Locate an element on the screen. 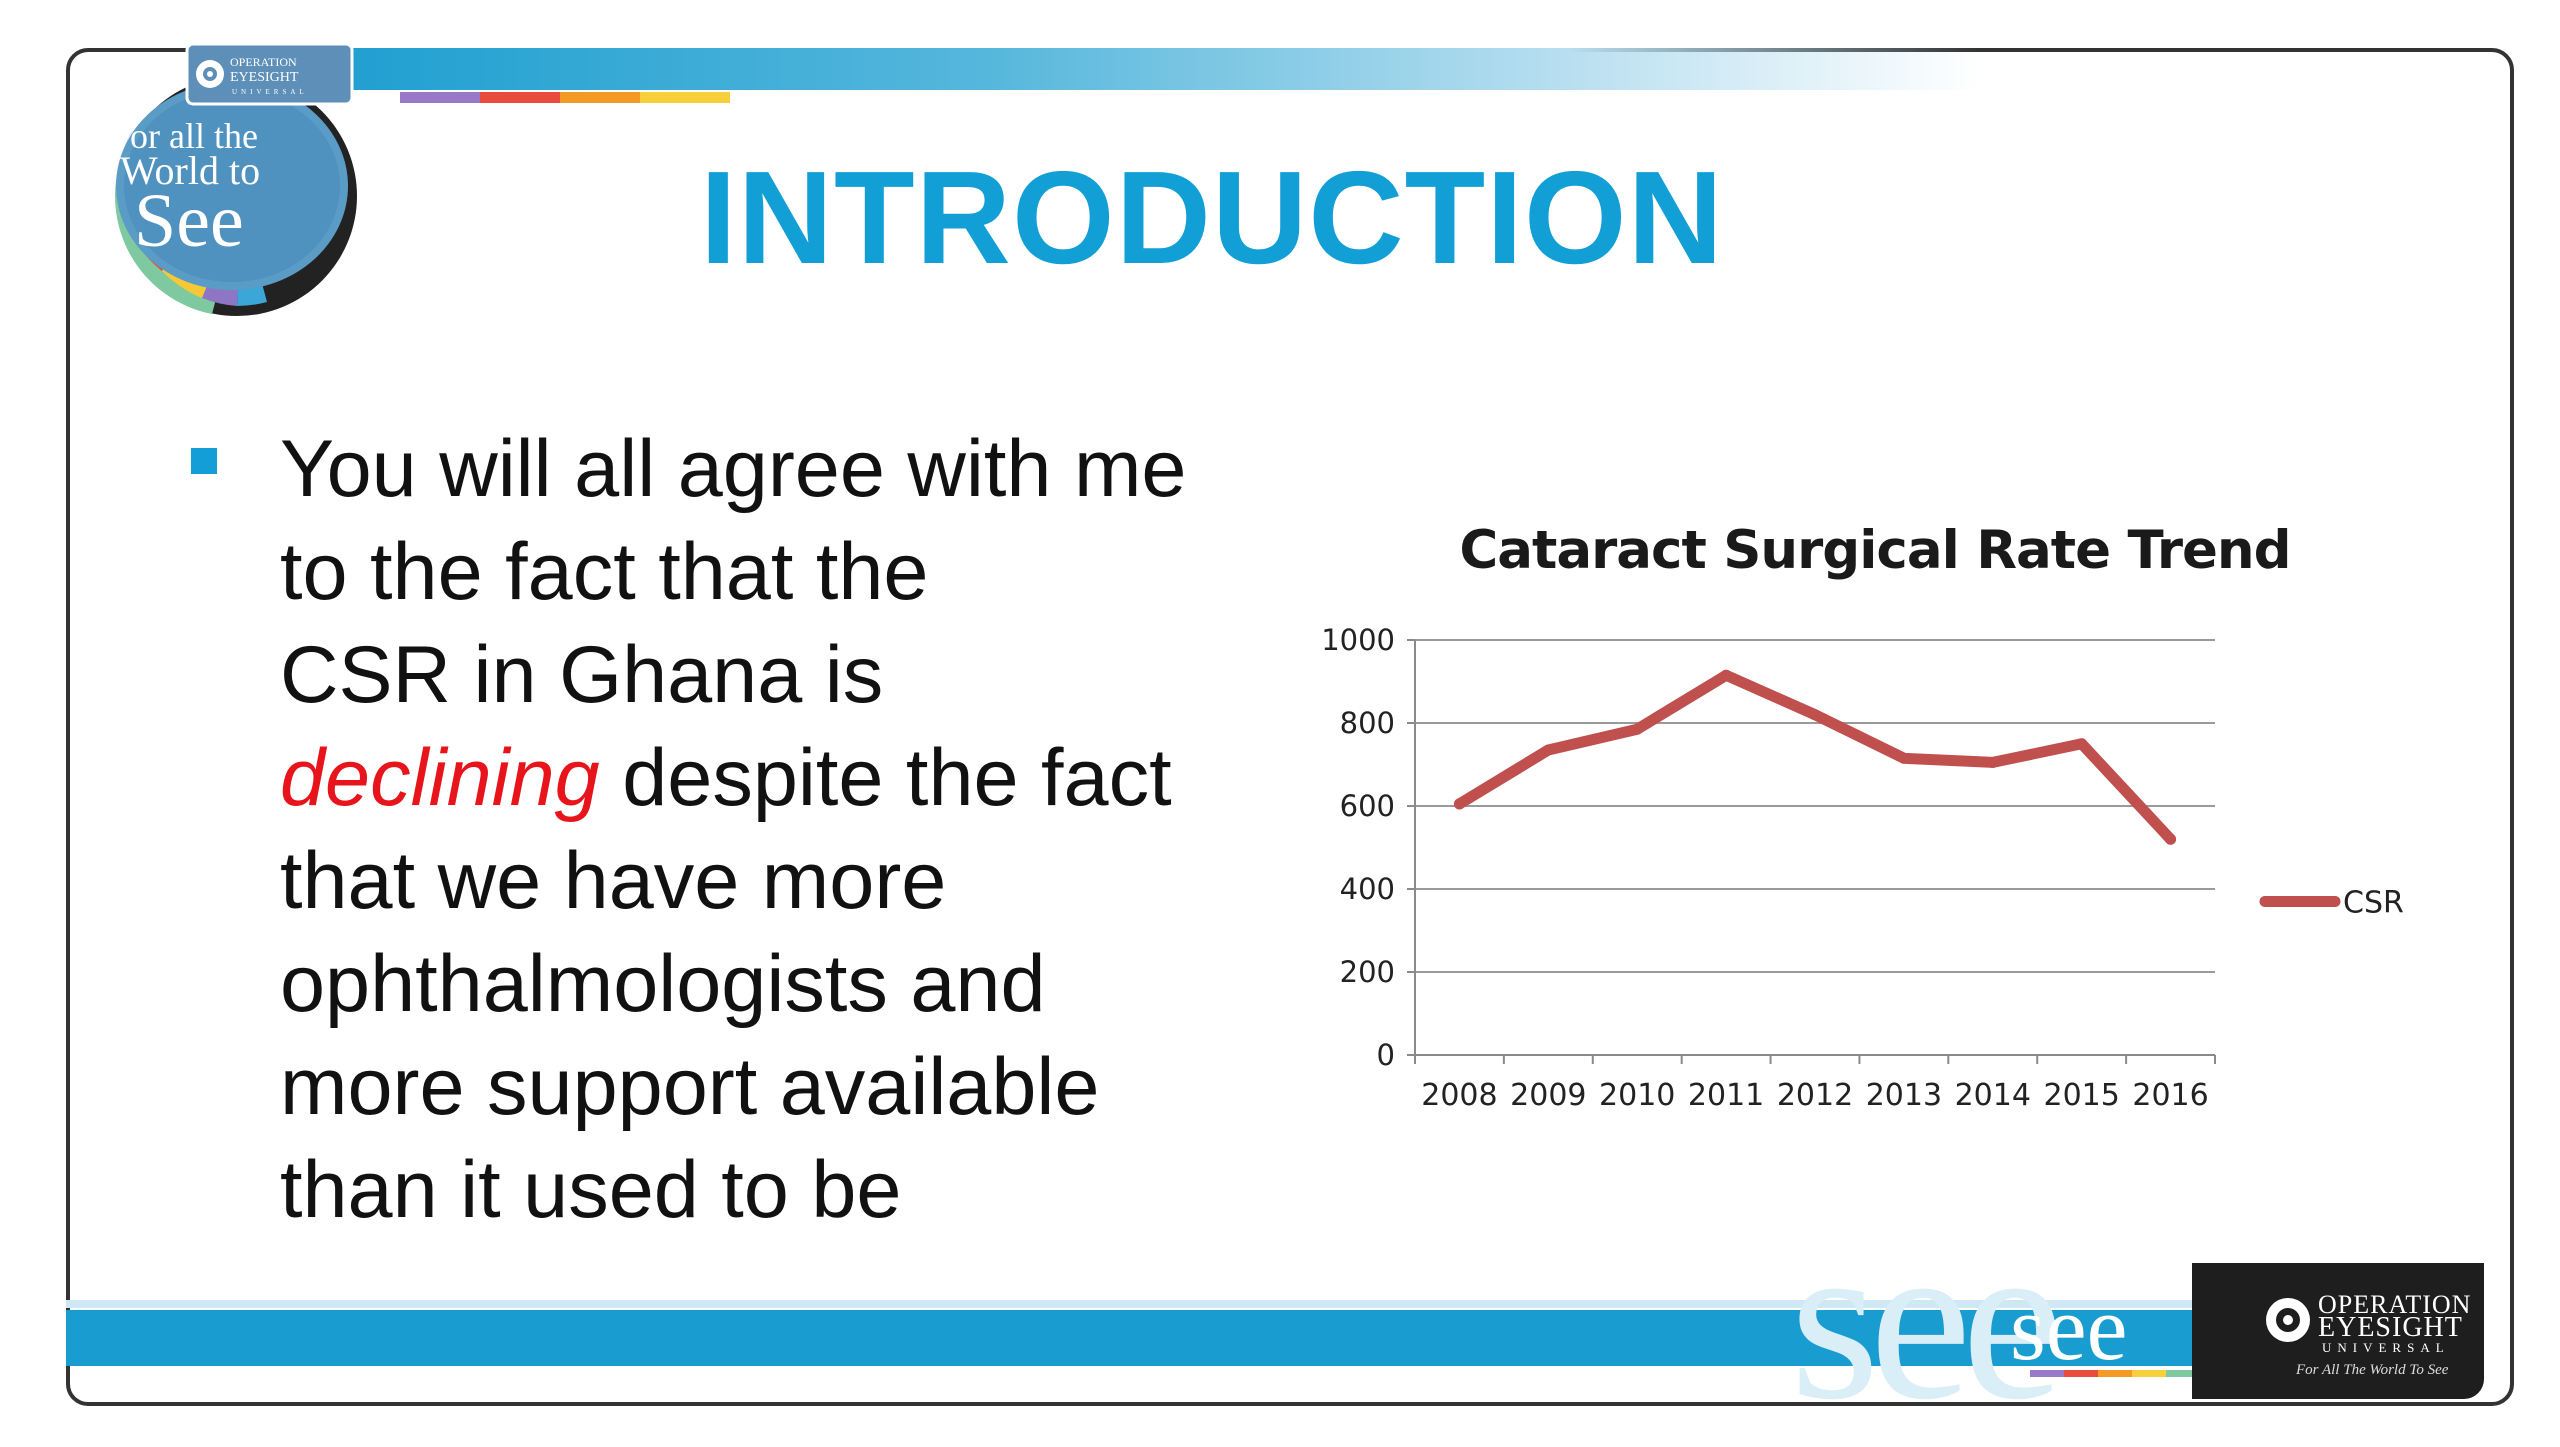 This screenshot has width=2560, height=1447. y-tick-label: 800 is located at coordinates (1367, 723).